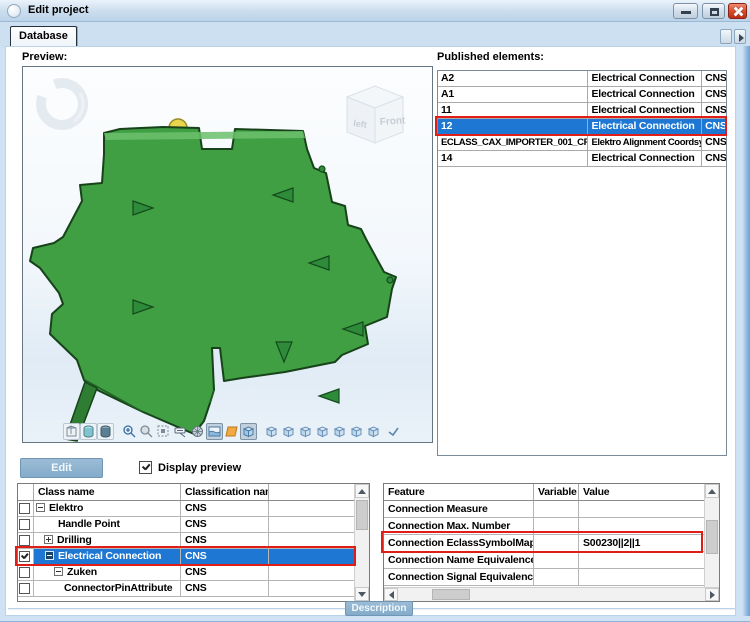 This screenshot has width=750, height=622. What do you see at coordinates (582, 159) in the screenshot?
I see `published-row: 14 Electrical Connection CNS` at bounding box center [582, 159].